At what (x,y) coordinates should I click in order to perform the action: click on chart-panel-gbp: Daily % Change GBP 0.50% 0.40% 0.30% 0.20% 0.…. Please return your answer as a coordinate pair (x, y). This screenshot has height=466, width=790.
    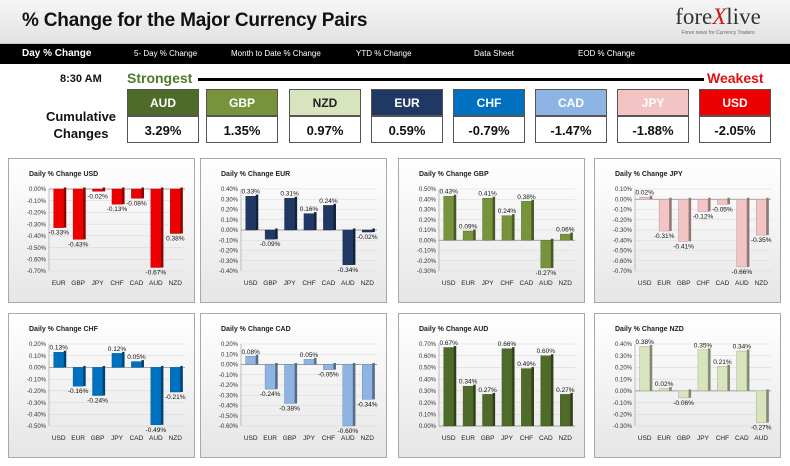
    Looking at the image, I should click on (491, 230).